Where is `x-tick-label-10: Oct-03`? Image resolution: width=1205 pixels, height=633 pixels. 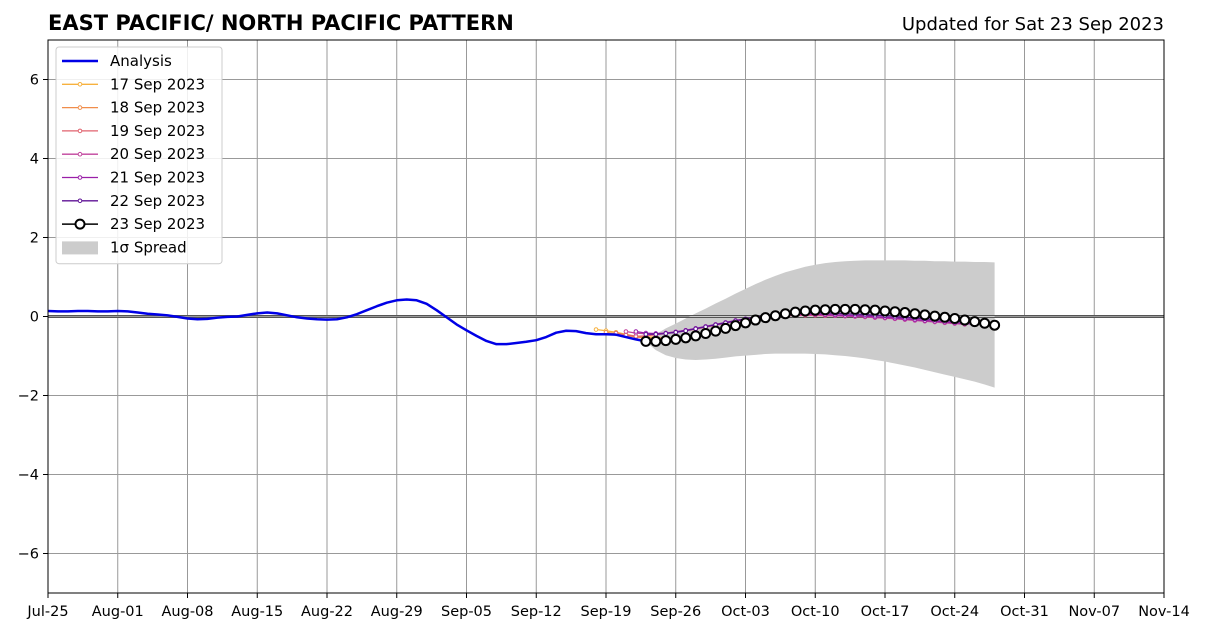
x-tick-label-10: Oct-03 is located at coordinates (745, 612).